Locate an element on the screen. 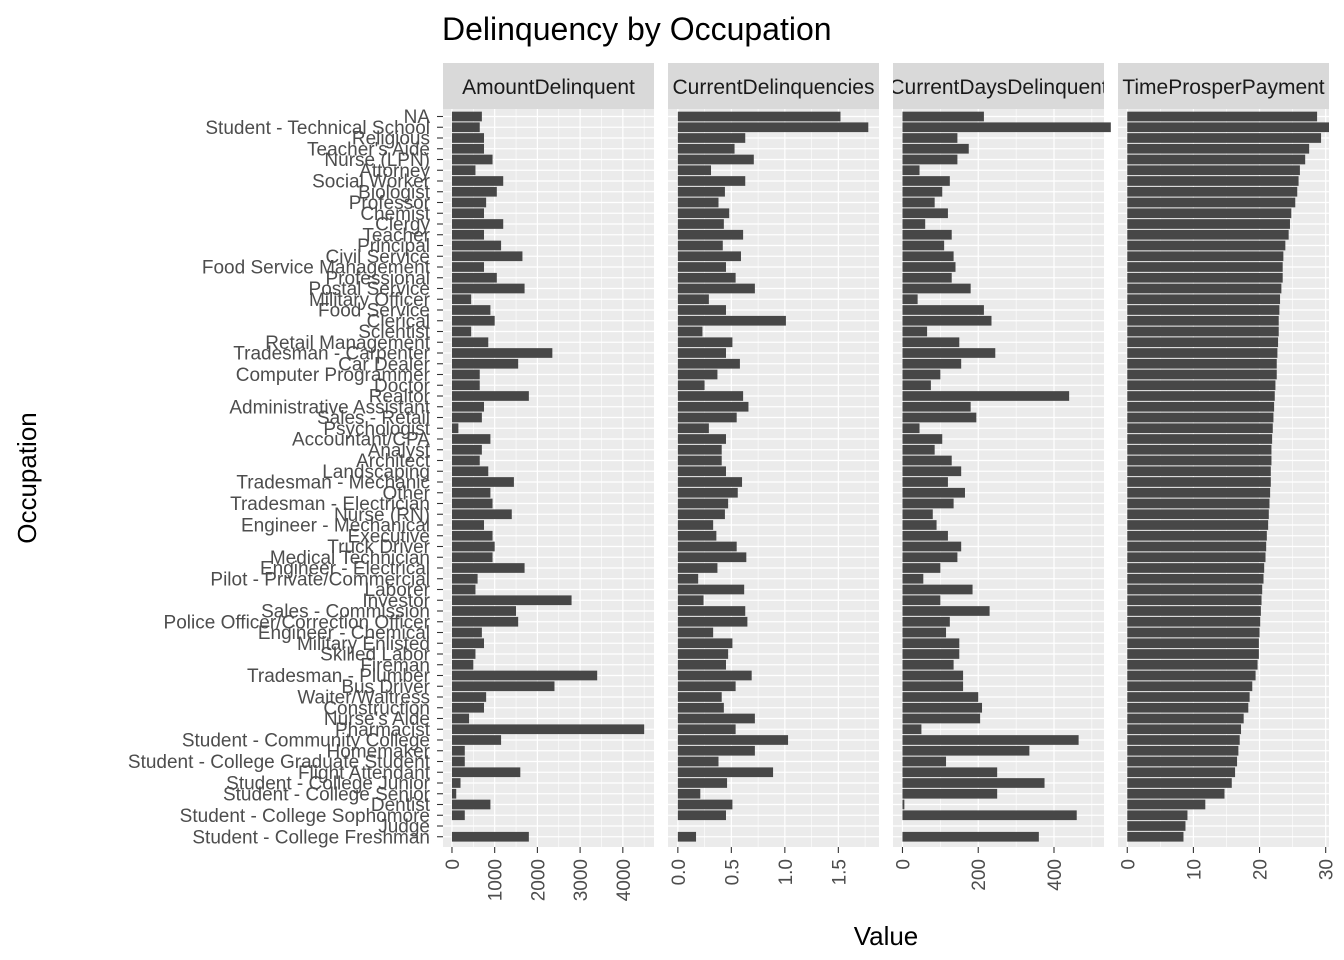 This screenshot has width=1344, height=960. category-label: Principal is located at coordinates (393, 246).